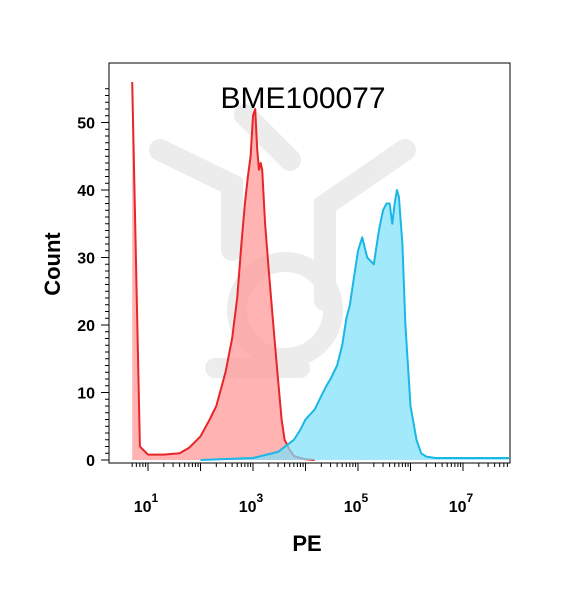 This screenshot has width=573, height=605. Describe the element at coordinates (86, 259) in the screenshot. I see `y-tick-label: 30` at that location.